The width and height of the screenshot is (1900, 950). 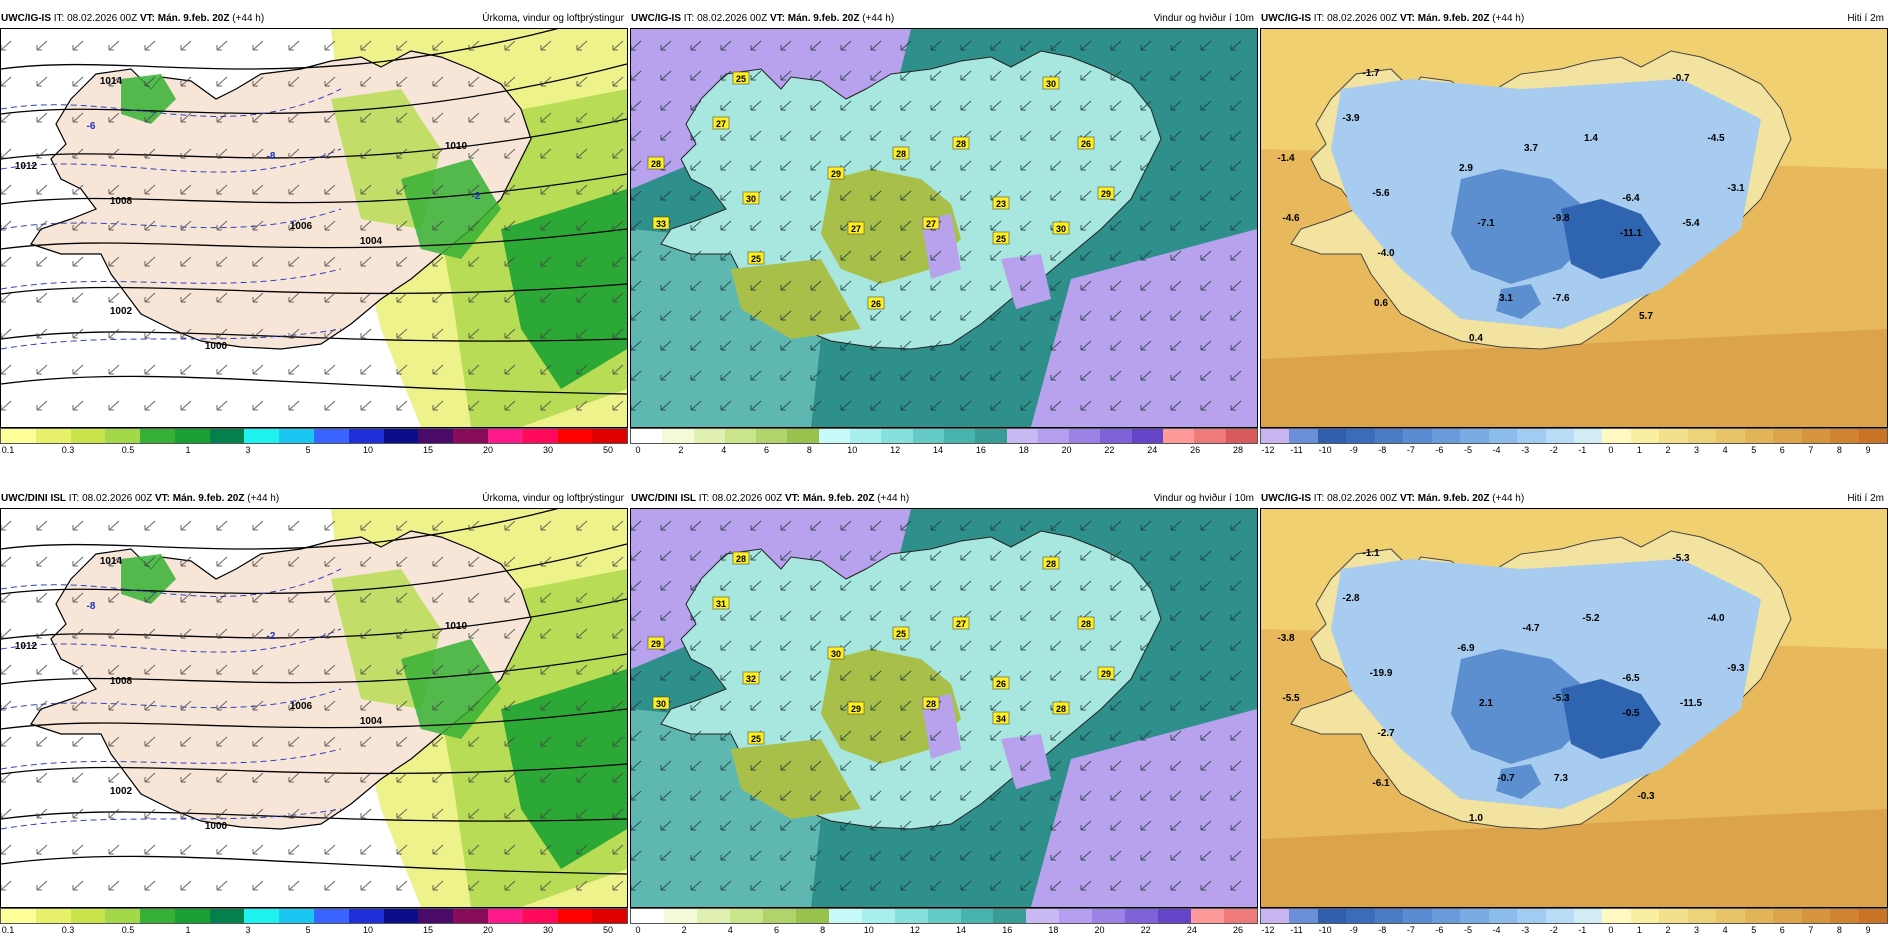 What do you see at coordinates (26, 18) in the screenshot?
I see `model-name: UWC/IG-IS` at bounding box center [26, 18].